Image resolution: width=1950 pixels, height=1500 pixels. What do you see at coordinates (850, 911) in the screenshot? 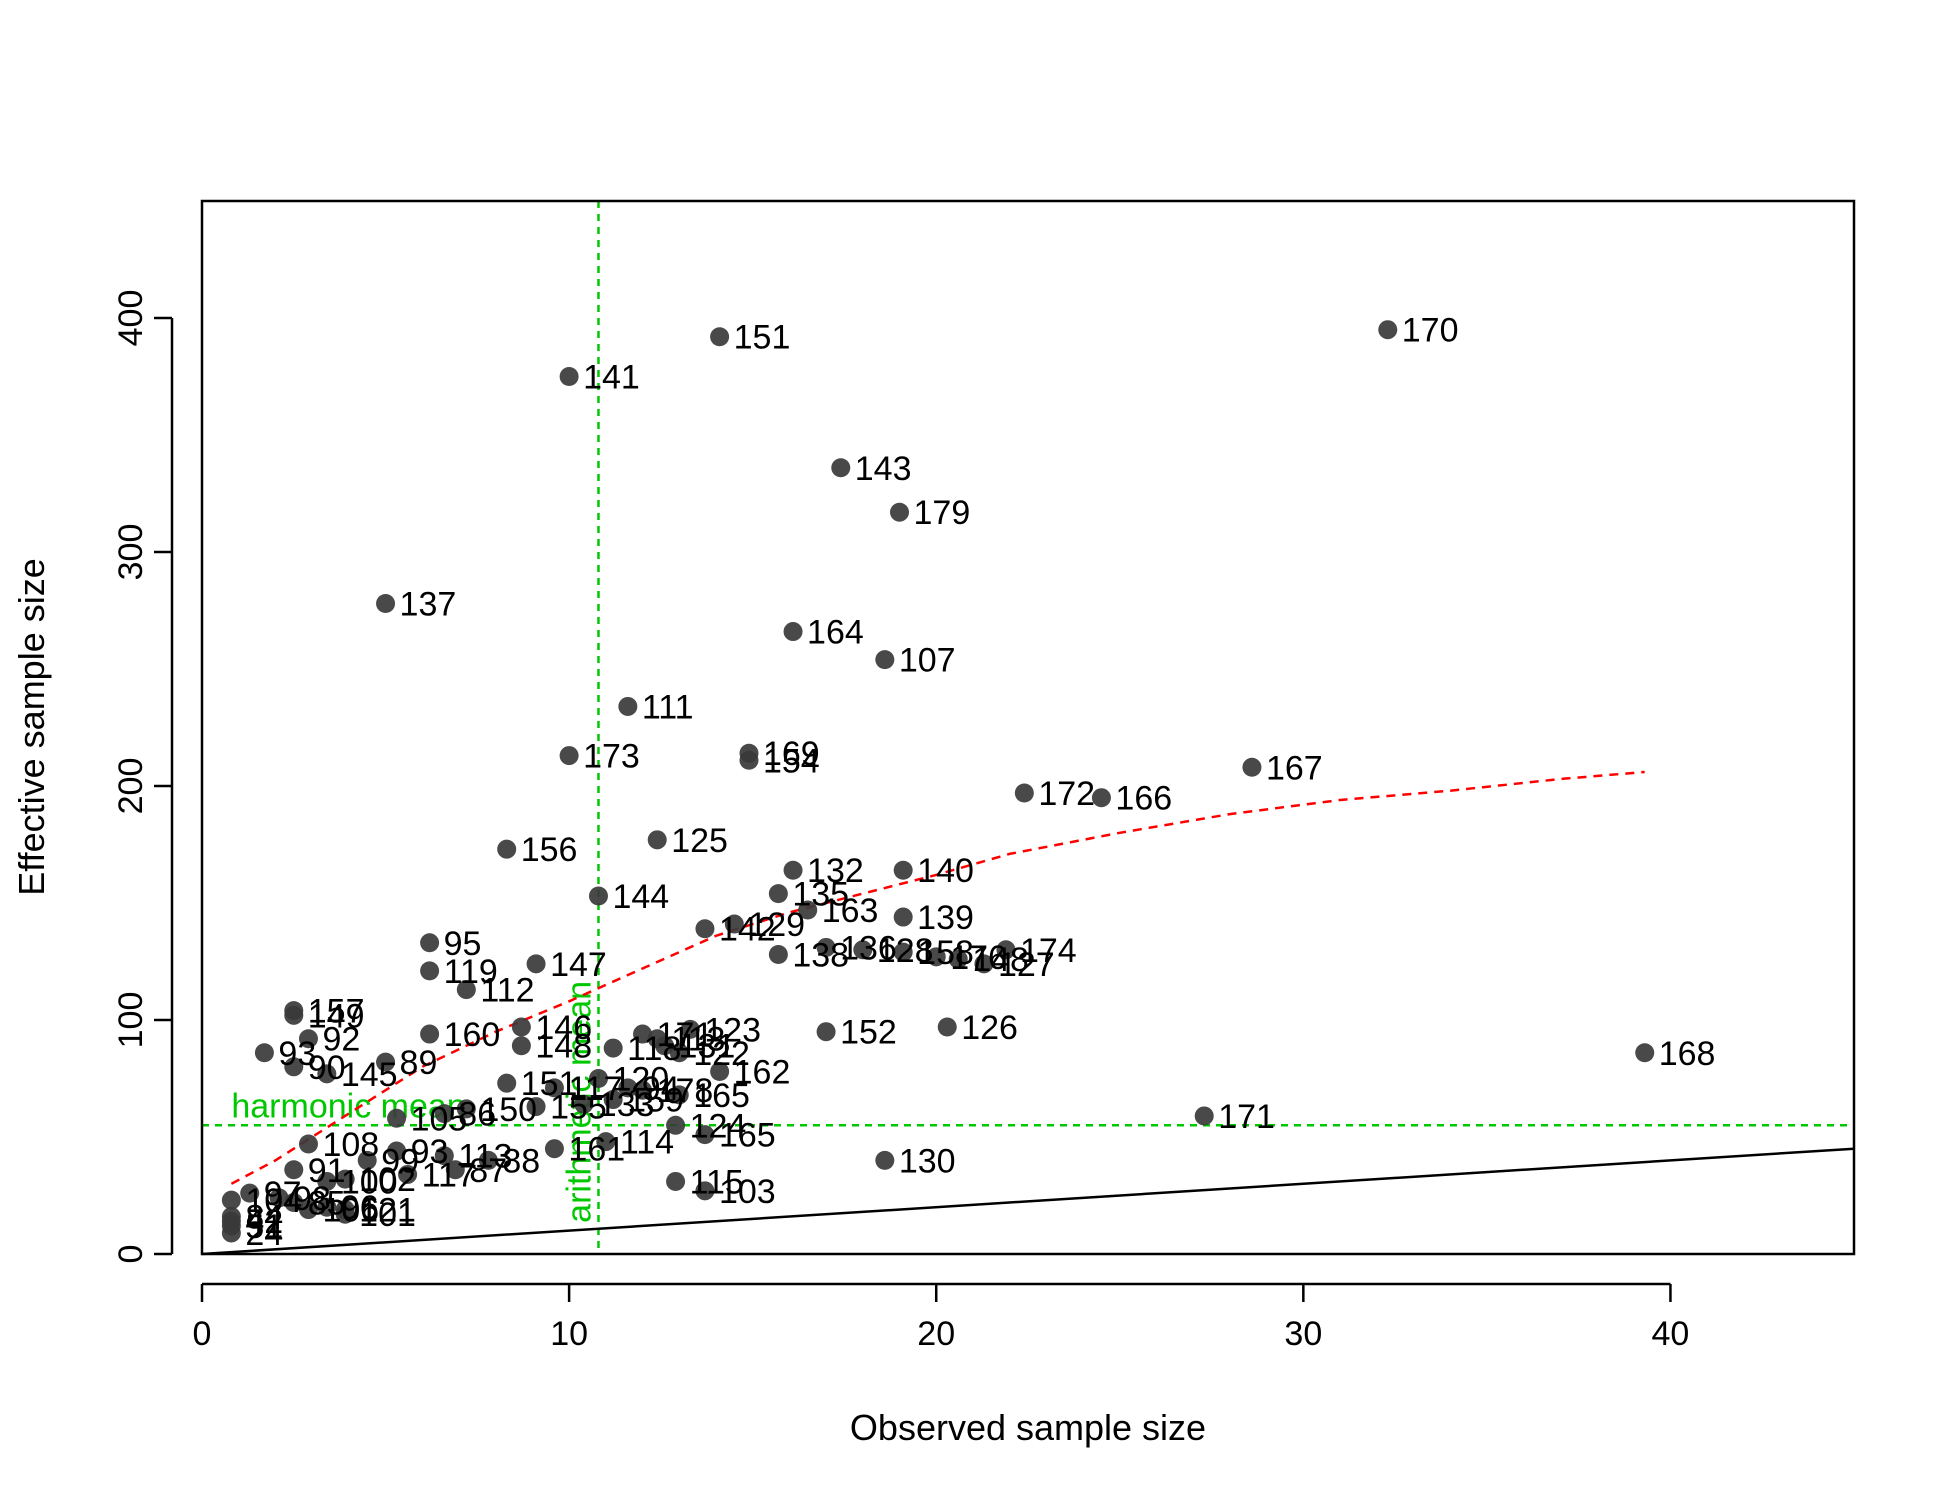
I see `point-label: 163` at bounding box center [850, 911].